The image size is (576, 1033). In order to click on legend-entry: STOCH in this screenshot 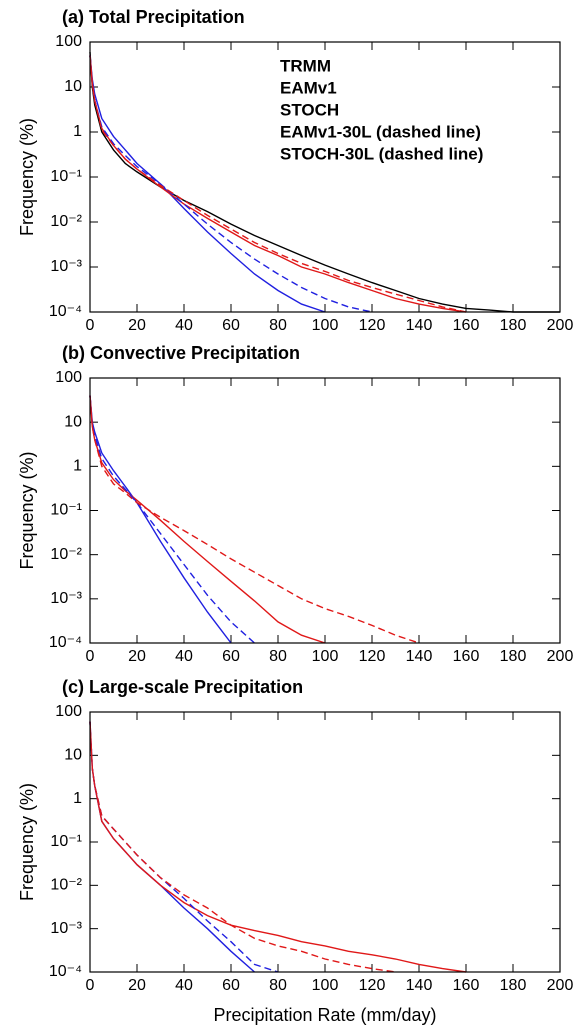, I will do `click(309, 109)`.